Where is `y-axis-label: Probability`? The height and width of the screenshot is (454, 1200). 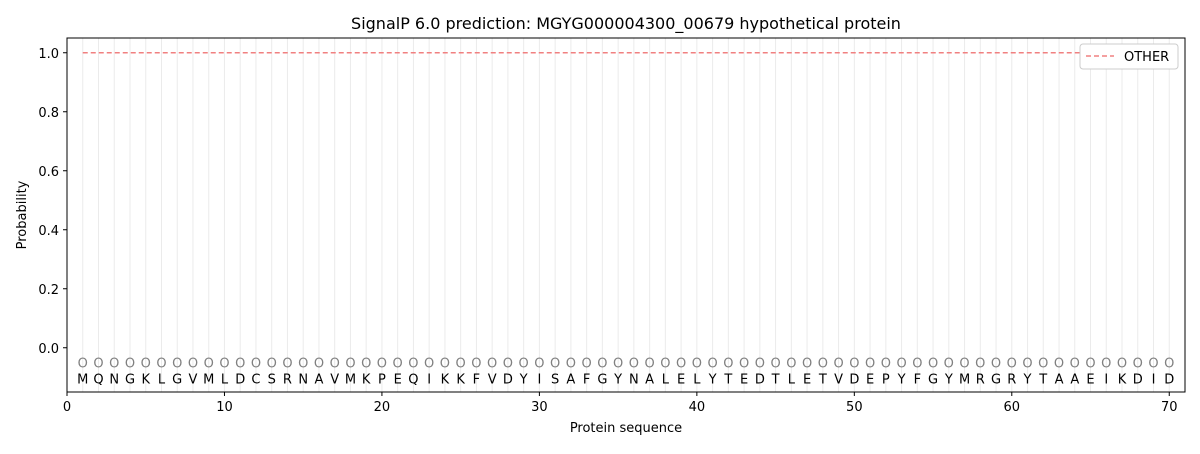 y-axis-label: Probability is located at coordinates (22, 214).